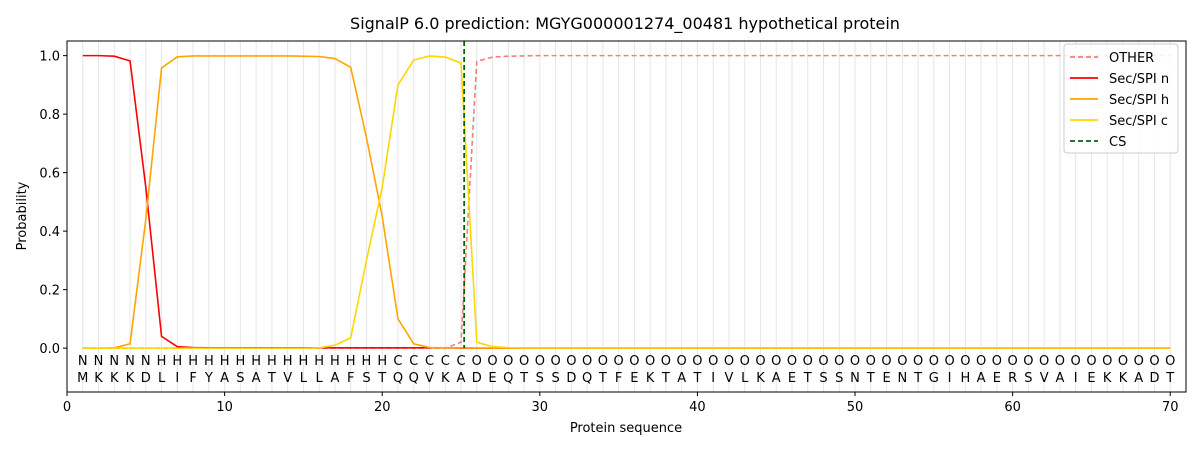 The image size is (1200, 450). Describe the element at coordinates (49, 57) in the screenshot. I see `y-tick-label: 1.0` at that location.